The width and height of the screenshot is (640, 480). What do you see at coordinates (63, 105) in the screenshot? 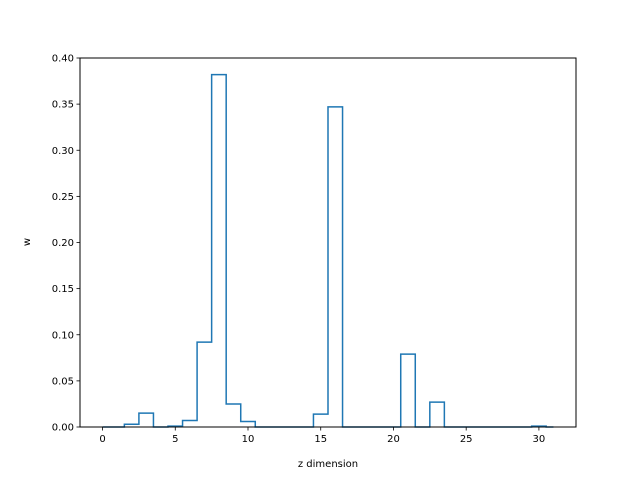
I see `y-tick-label: 0.35` at bounding box center [63, 105].